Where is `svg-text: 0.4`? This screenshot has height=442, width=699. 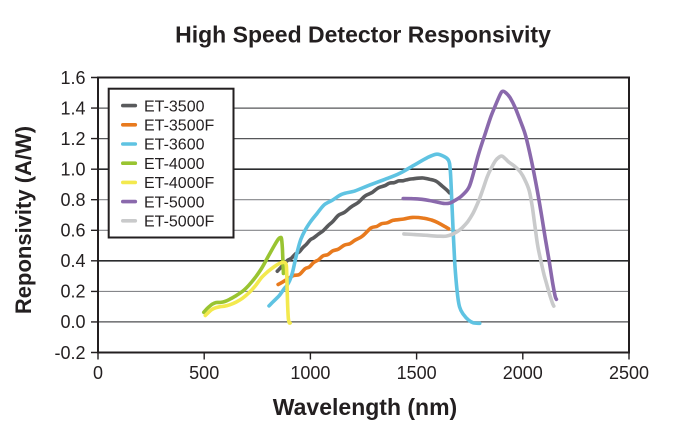 svg-text: 0.4 is located at coordinates (72, 261).